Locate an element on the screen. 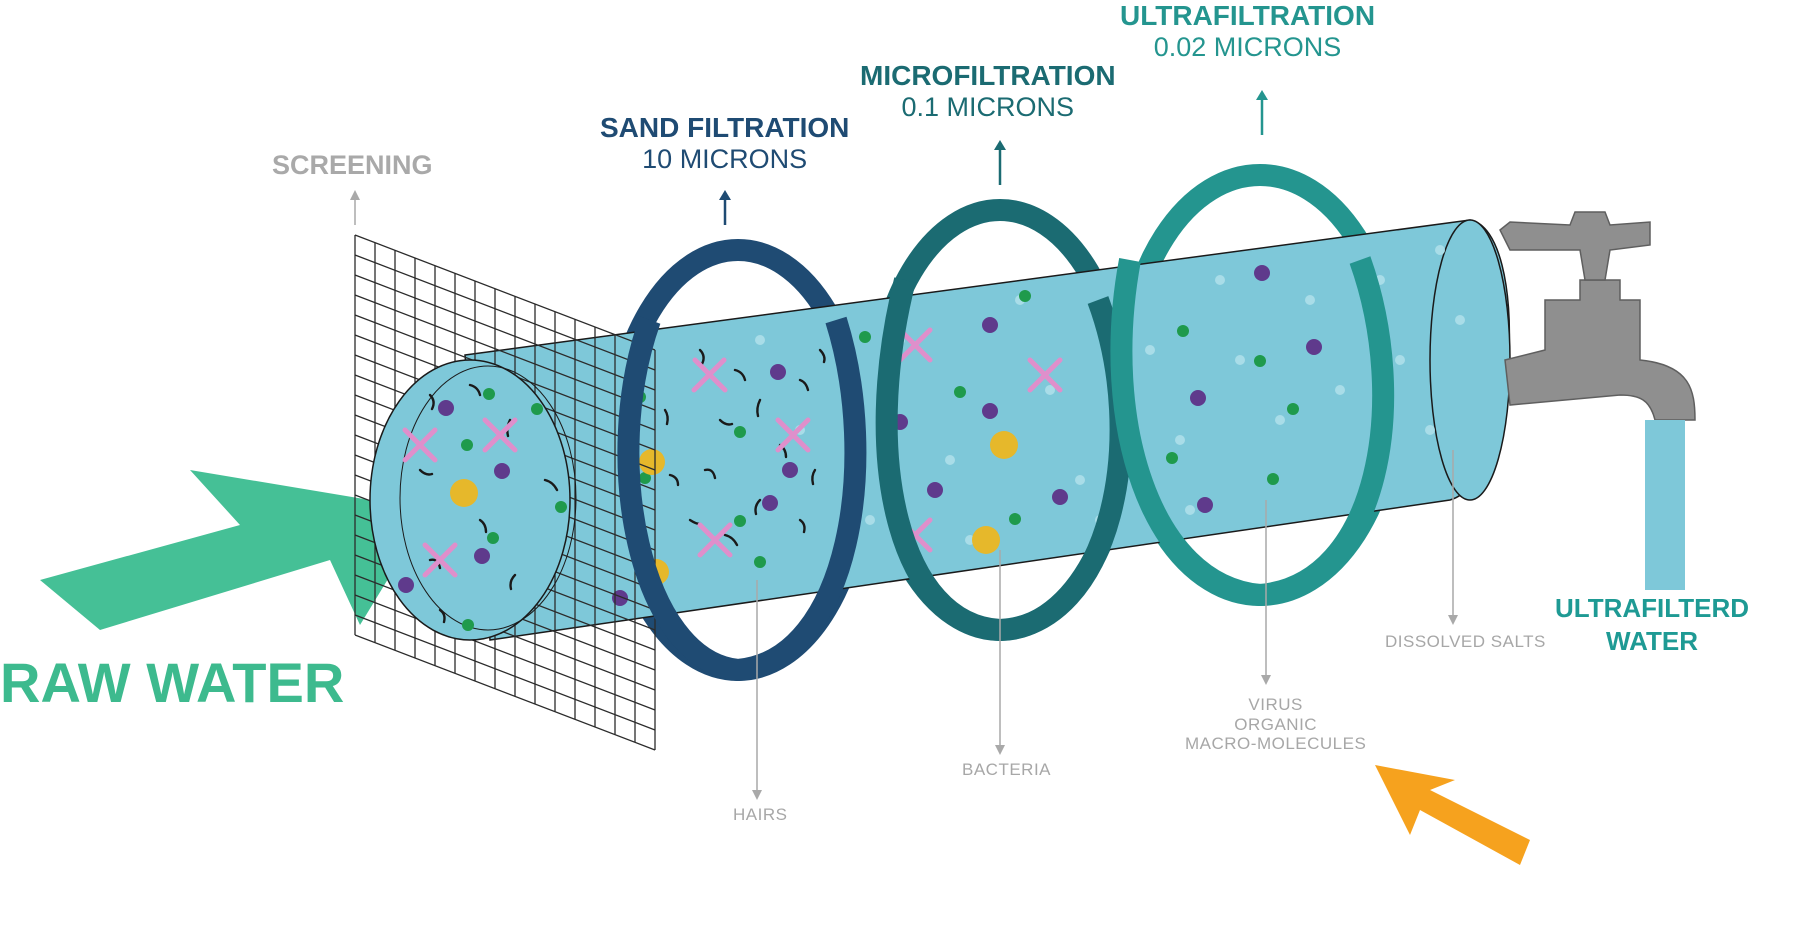  raw-water-label: RAW WATER is located at coordinates (172, 682).